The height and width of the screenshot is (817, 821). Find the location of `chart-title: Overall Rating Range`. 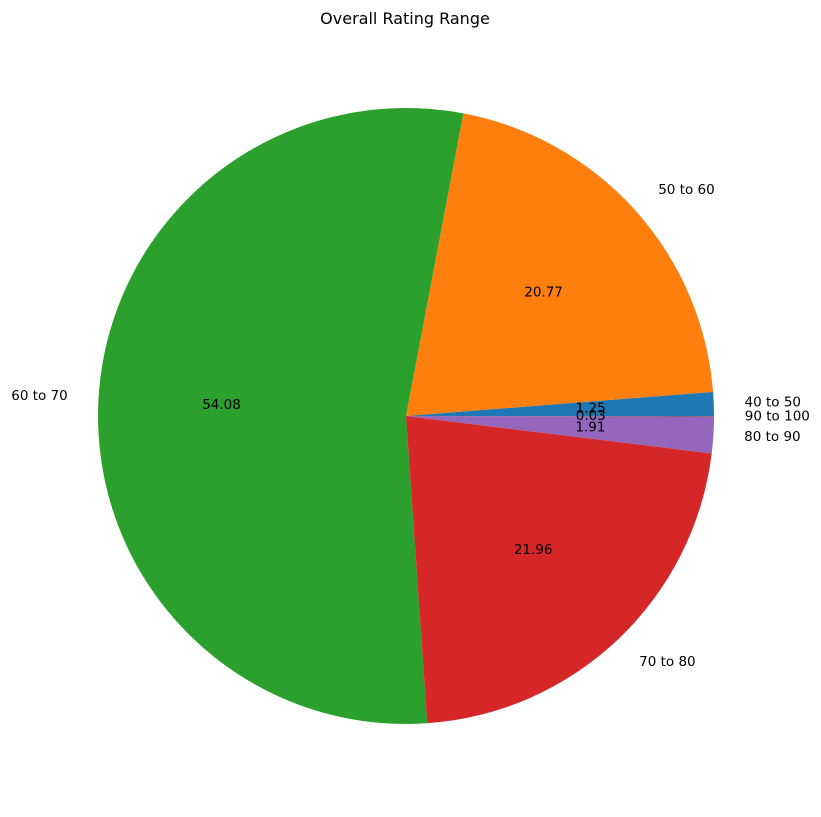

chart-title: Overall Rating Range is located at coordinates (405, 18).